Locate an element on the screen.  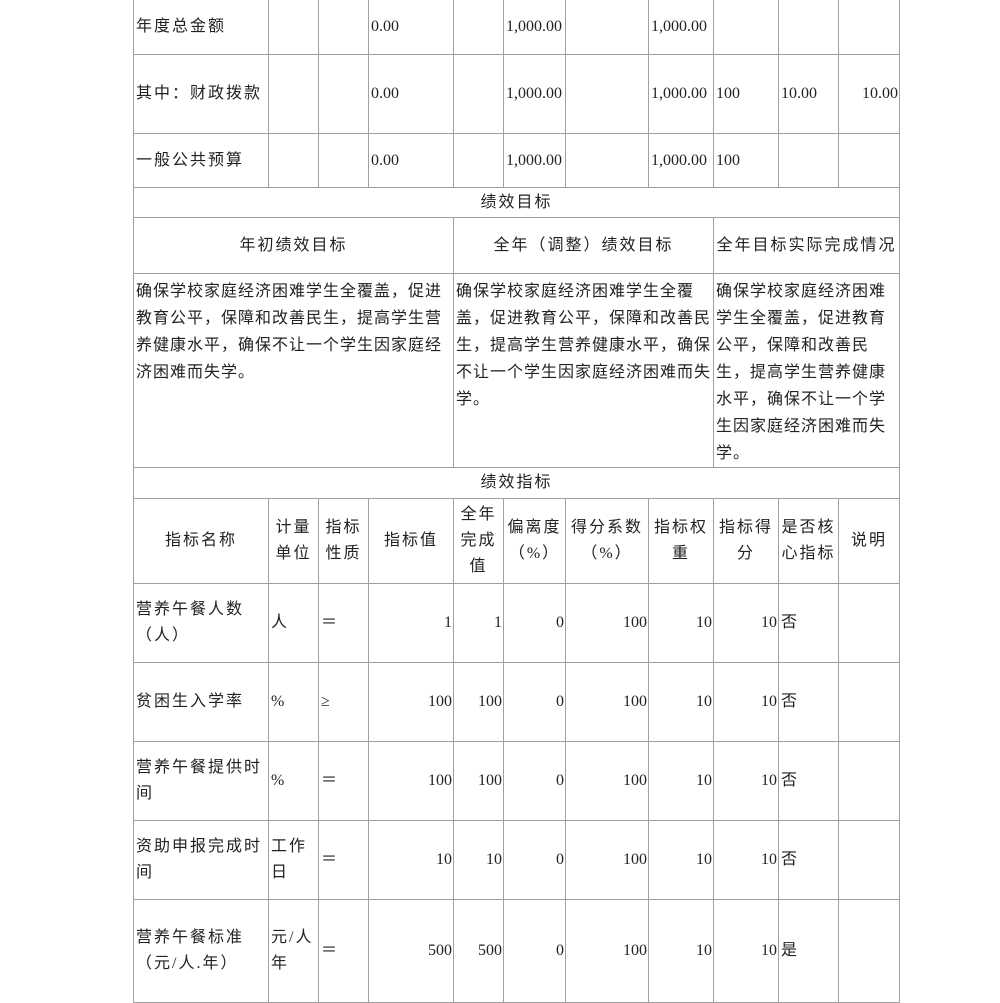
budget-row: 其中：财政拨款 0.00 1,000.00 1,000.00 100 10.00 10.00 is located at coordinates (516, 94).